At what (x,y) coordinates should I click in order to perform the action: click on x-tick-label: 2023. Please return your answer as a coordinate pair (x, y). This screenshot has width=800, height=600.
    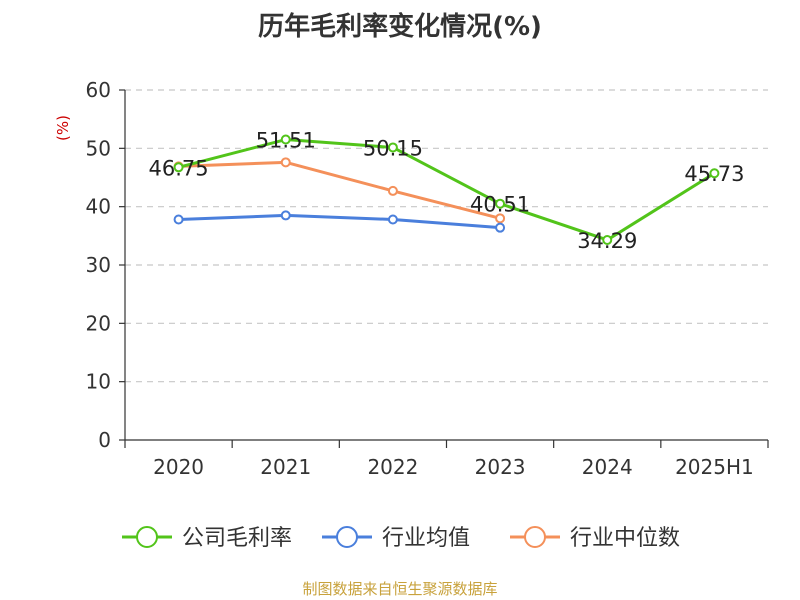
    Looking at the image, I should click on (500, 467).